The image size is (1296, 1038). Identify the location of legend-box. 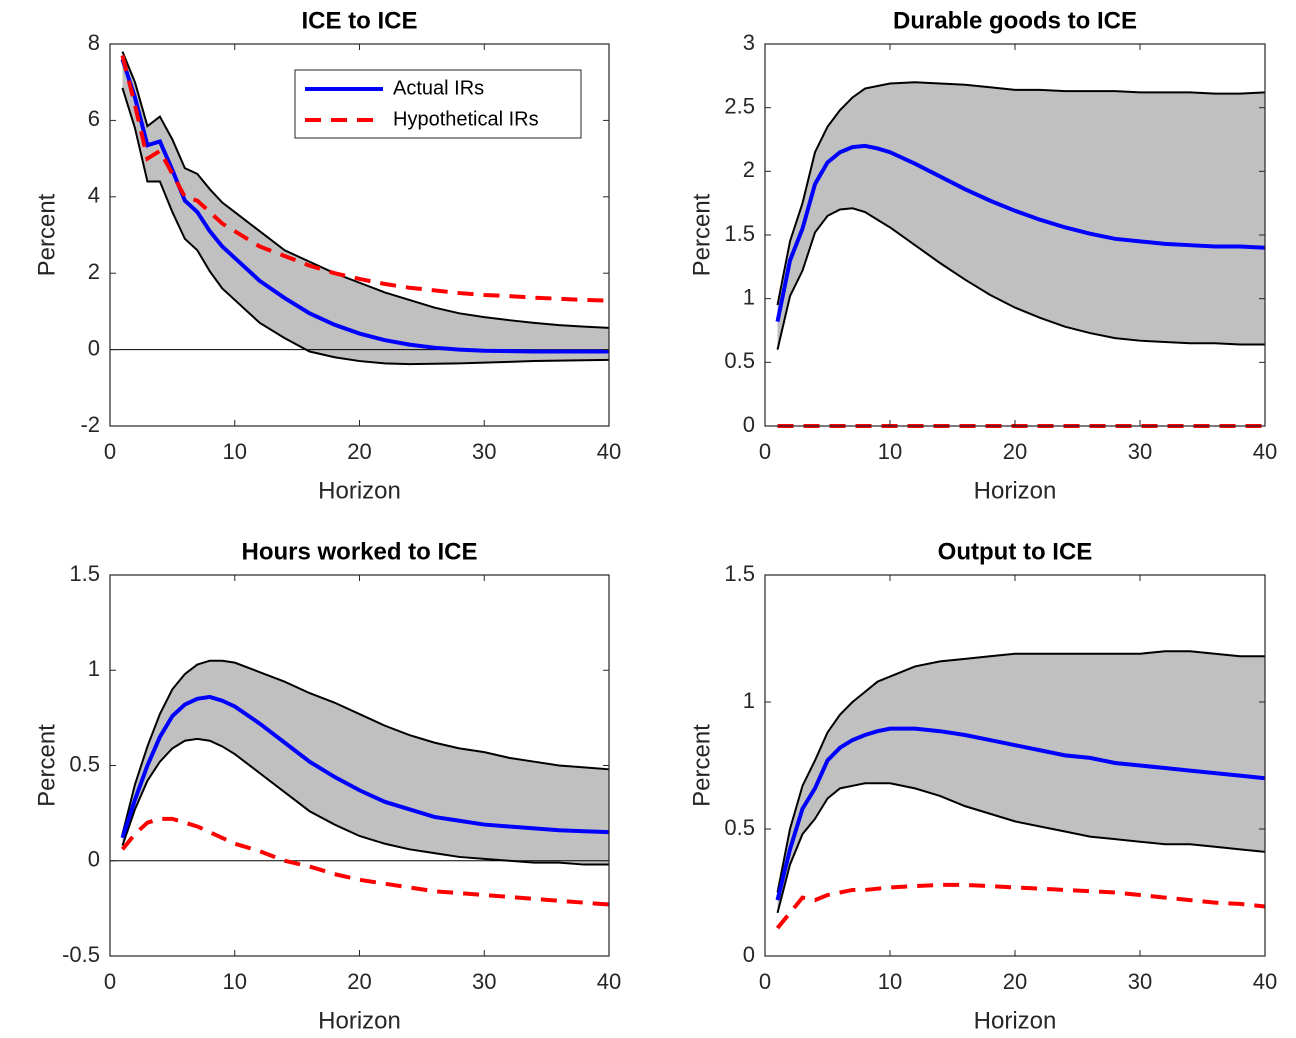
(438, 104).